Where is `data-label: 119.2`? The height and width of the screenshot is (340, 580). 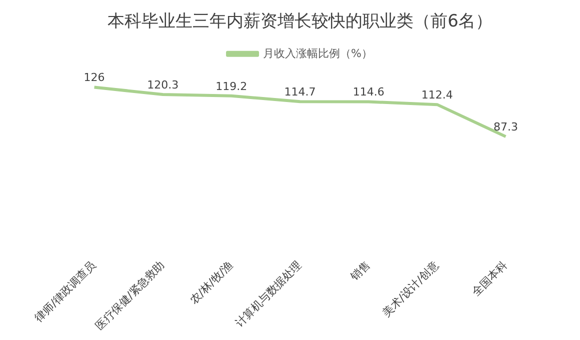
data-label: 119.2 is located at coordinates (232, 86).